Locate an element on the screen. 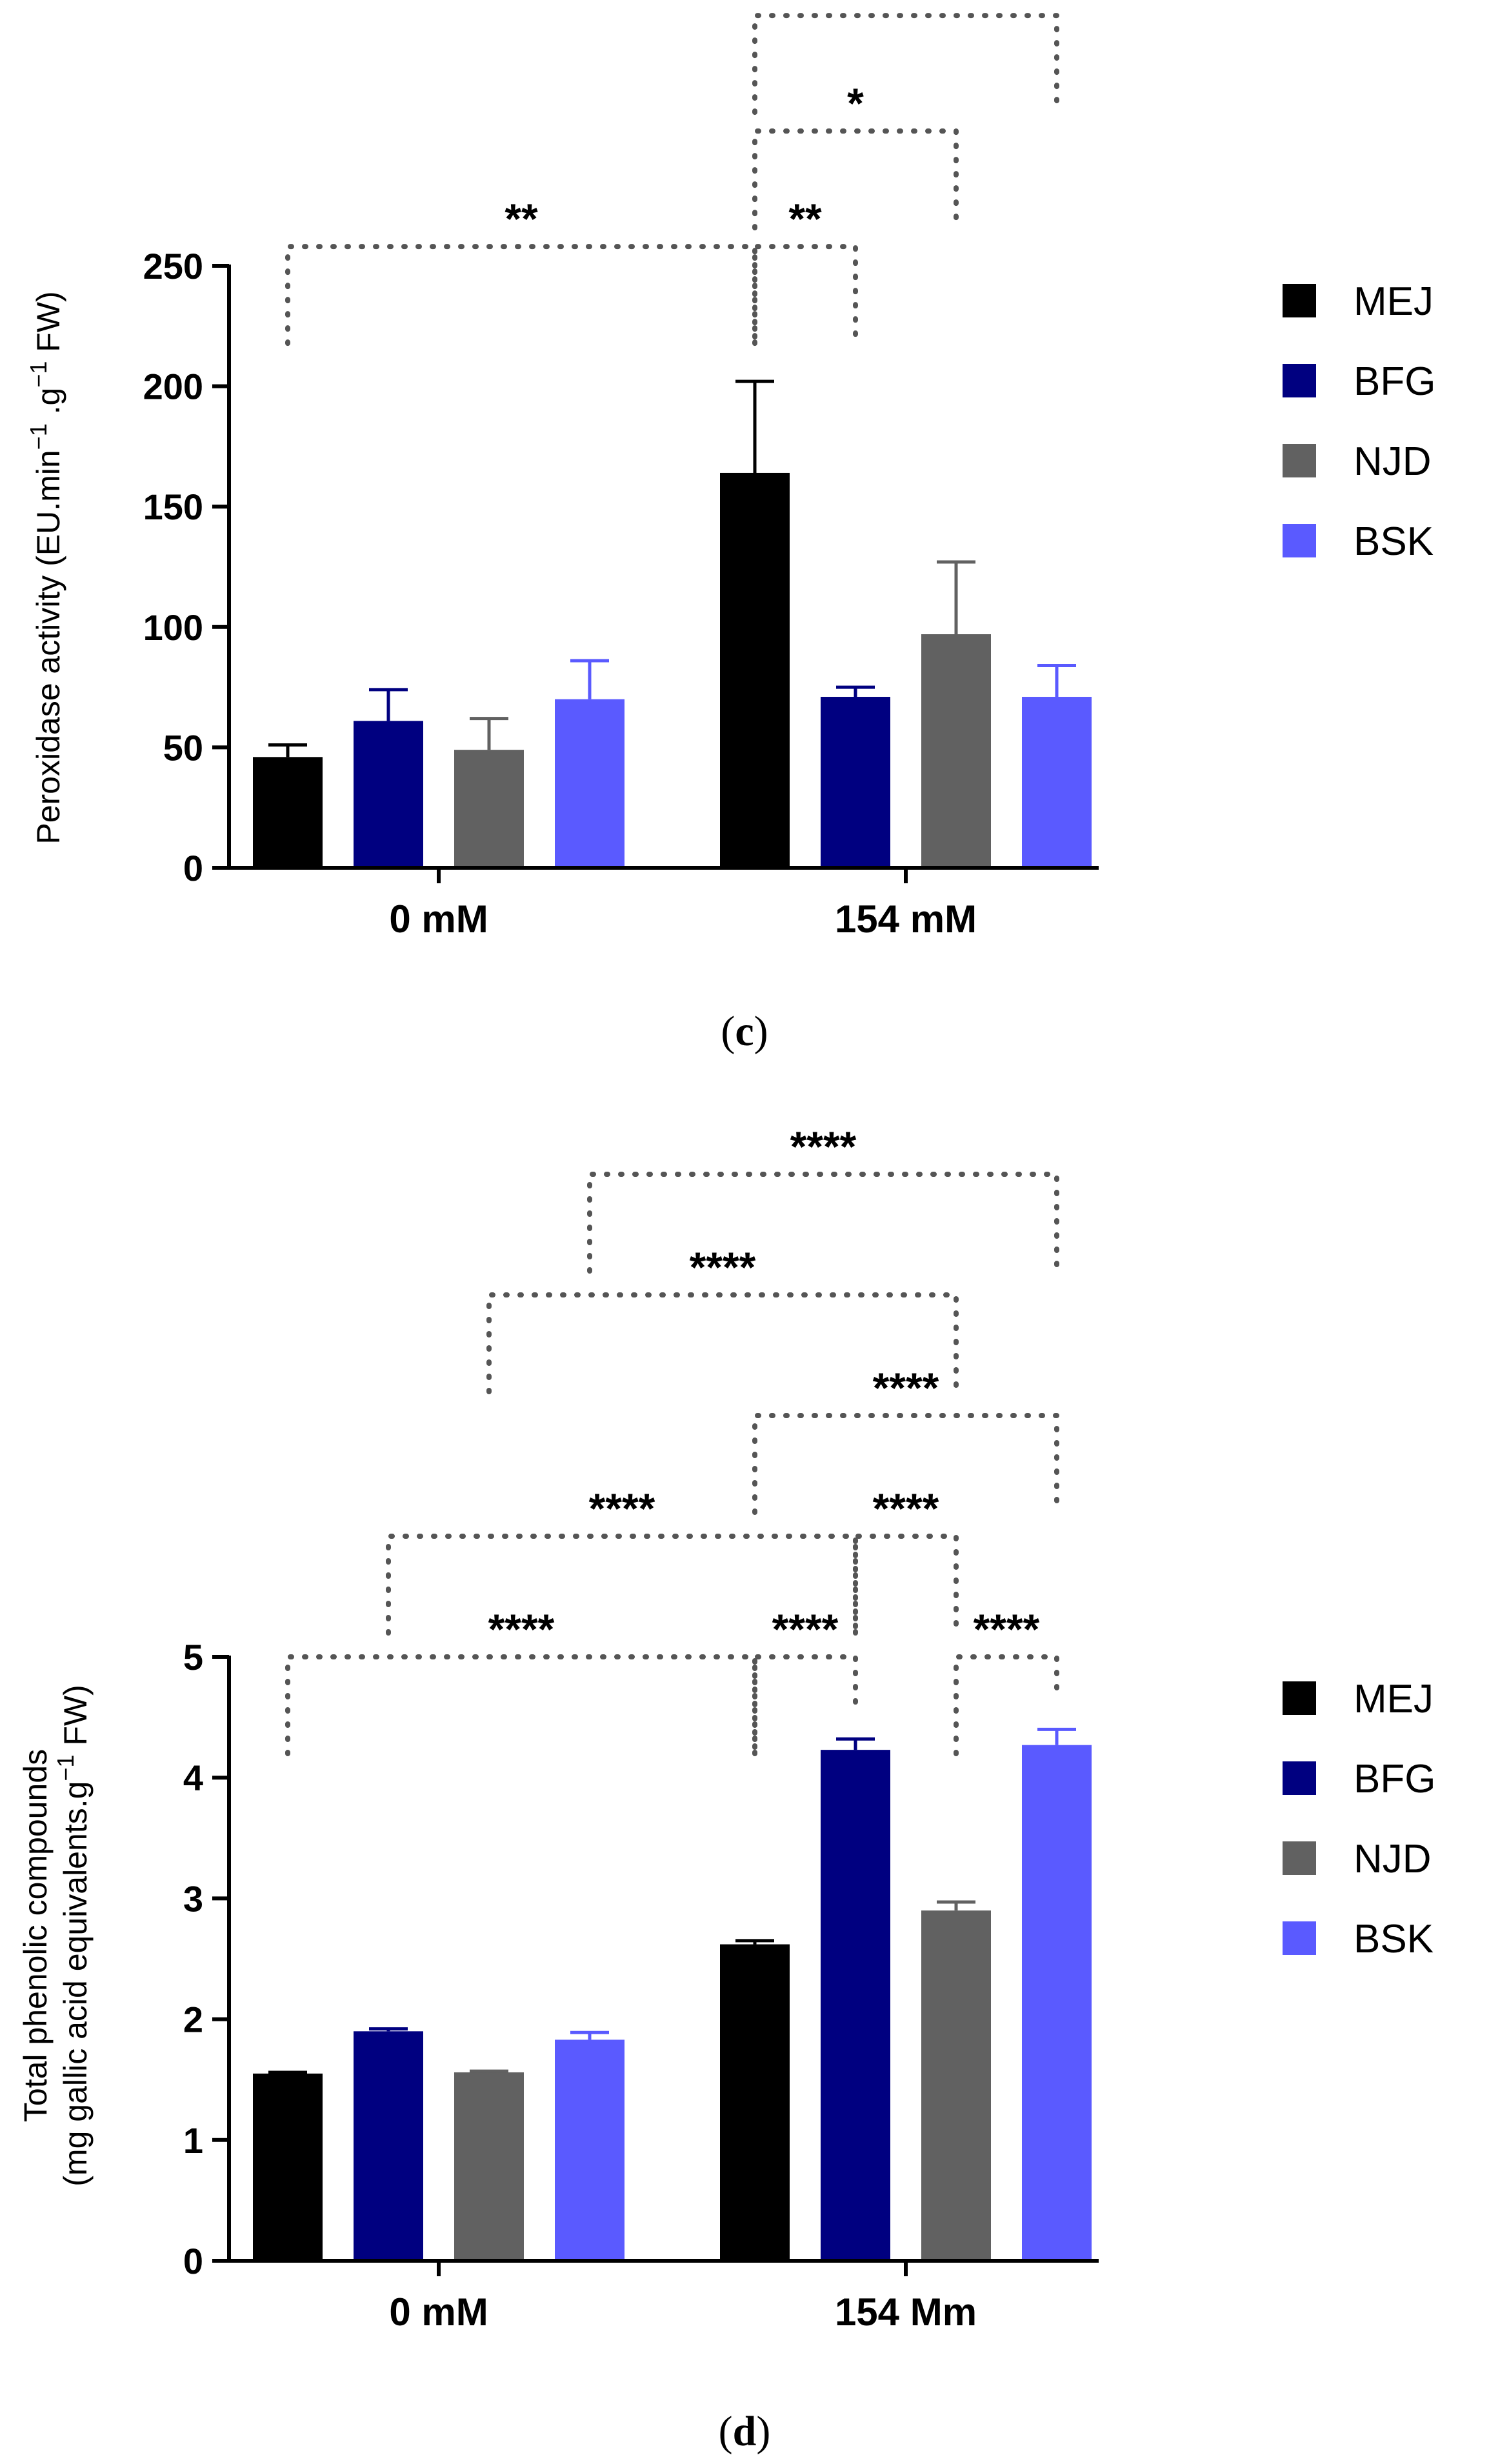  y-tick-label: 5 is located at coordinates (193, 1658).